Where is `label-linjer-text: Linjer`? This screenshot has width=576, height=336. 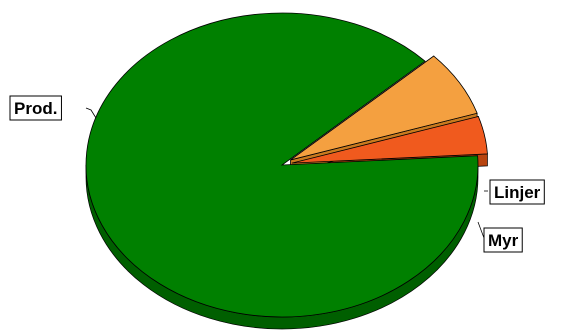 label-linjer-text: Linjer is located at coordinates (517, 192).